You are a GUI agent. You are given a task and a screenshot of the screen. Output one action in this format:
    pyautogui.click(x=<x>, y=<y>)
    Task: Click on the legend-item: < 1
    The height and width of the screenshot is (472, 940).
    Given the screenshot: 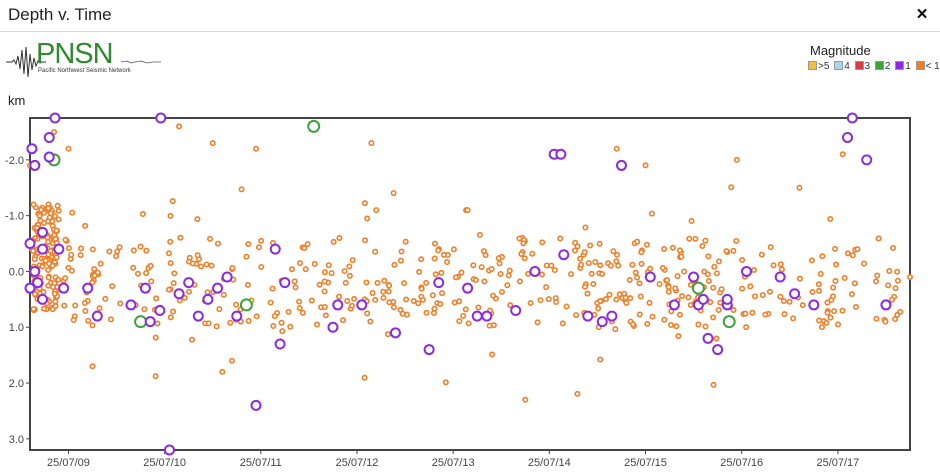 What is the action you would take?
    pyautogui.click(x=927, y=66)
    